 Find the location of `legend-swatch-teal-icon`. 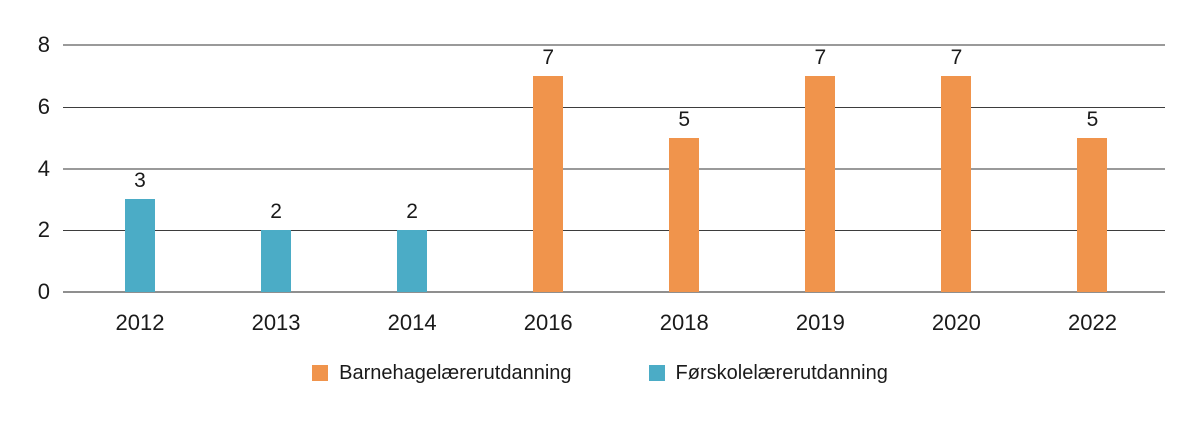

legend-swatch-teal-icon is located at coordinates (656, 373).